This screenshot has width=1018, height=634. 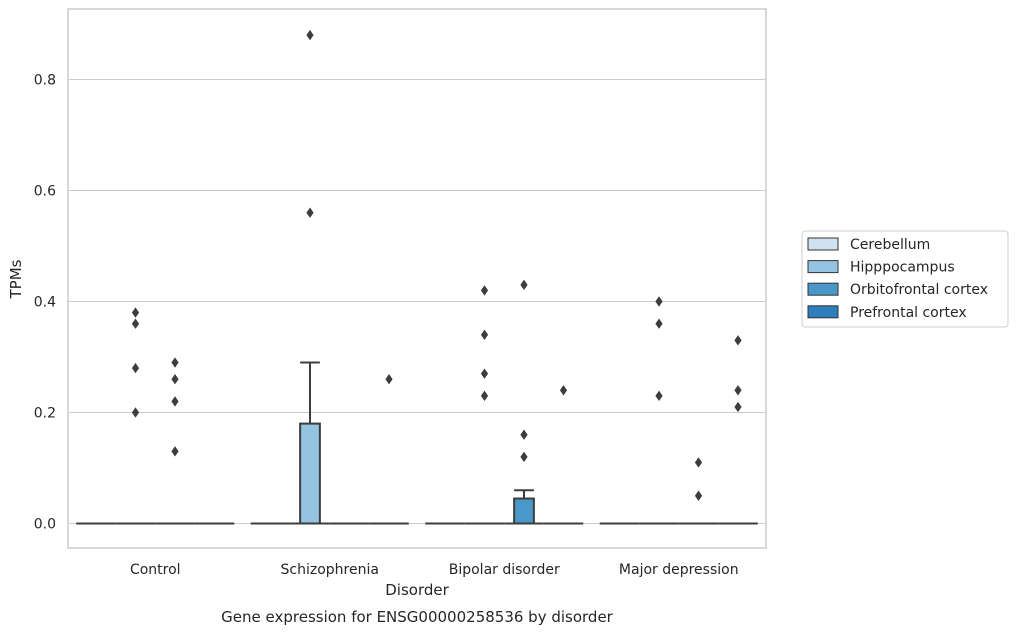 I want to click on y-axis: 0.0 0.2 0.4 0.6 0.8, so click(x=45, y=303).